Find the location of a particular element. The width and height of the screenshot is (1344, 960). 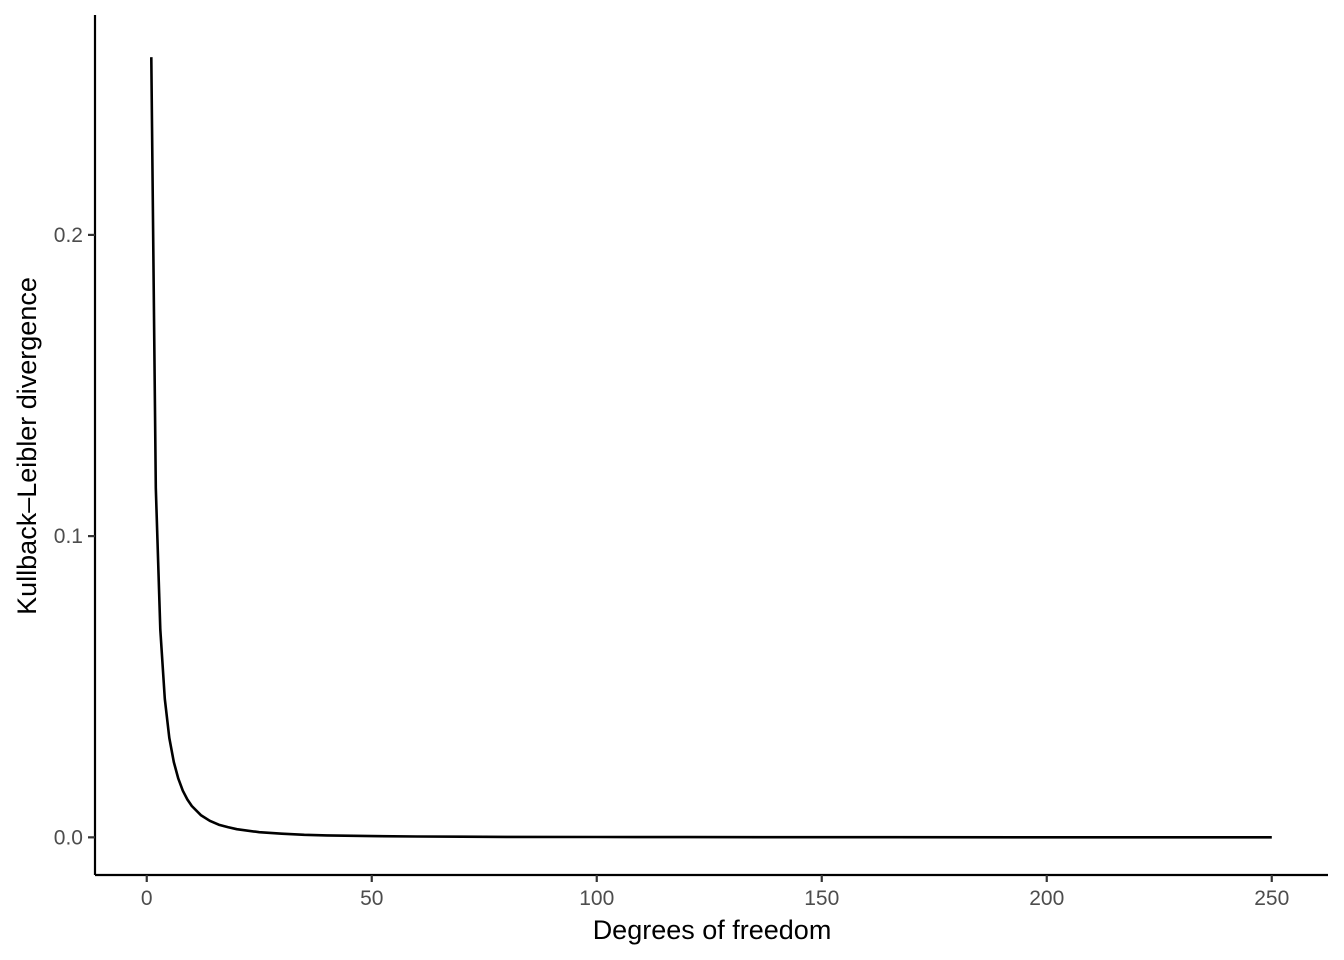

x-axis-title: Degrees of freedom is located at coordinates (712, 930).